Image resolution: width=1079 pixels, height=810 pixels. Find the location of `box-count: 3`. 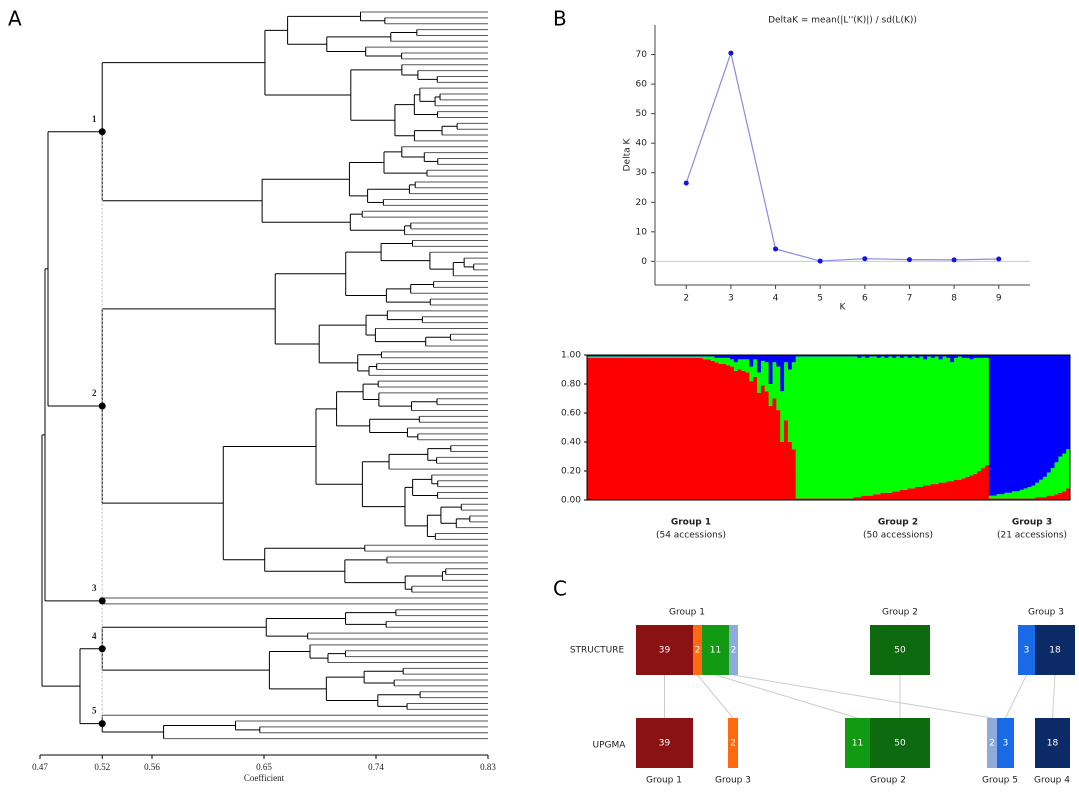

box-count: 3 is located at coordinates (1006, 744).